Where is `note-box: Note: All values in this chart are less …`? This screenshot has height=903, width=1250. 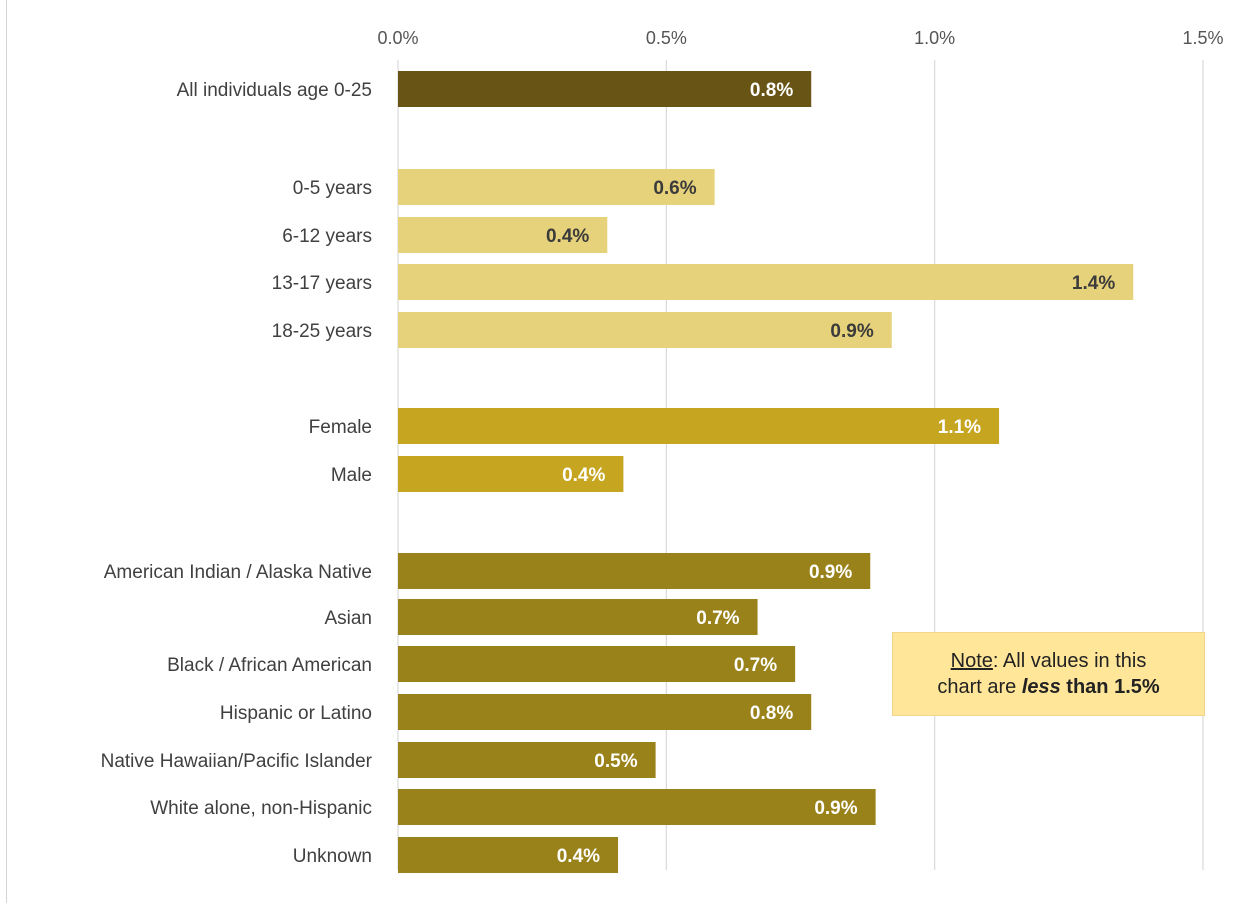 note-box: Note: All values in this chart are less … is located at coordinates (1048, 674).